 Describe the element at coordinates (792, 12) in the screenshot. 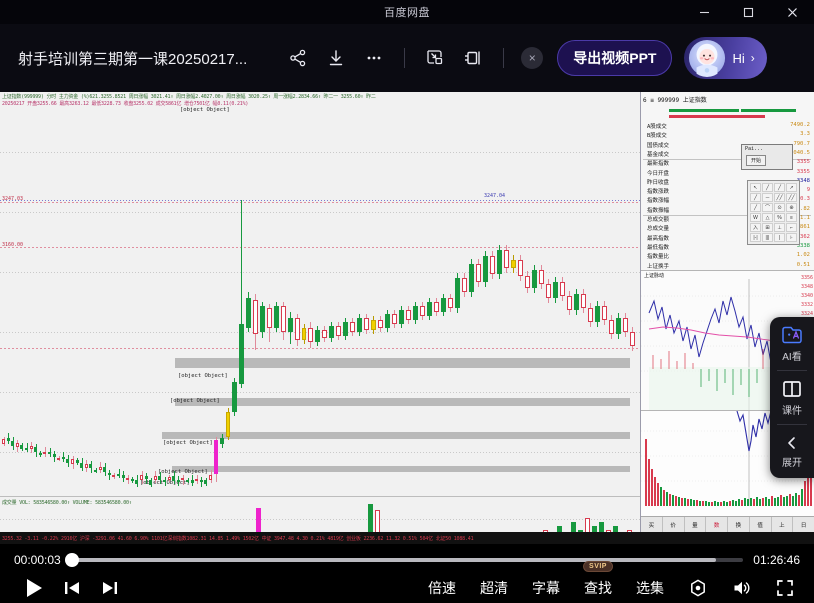

I see `close-icon` at that location.